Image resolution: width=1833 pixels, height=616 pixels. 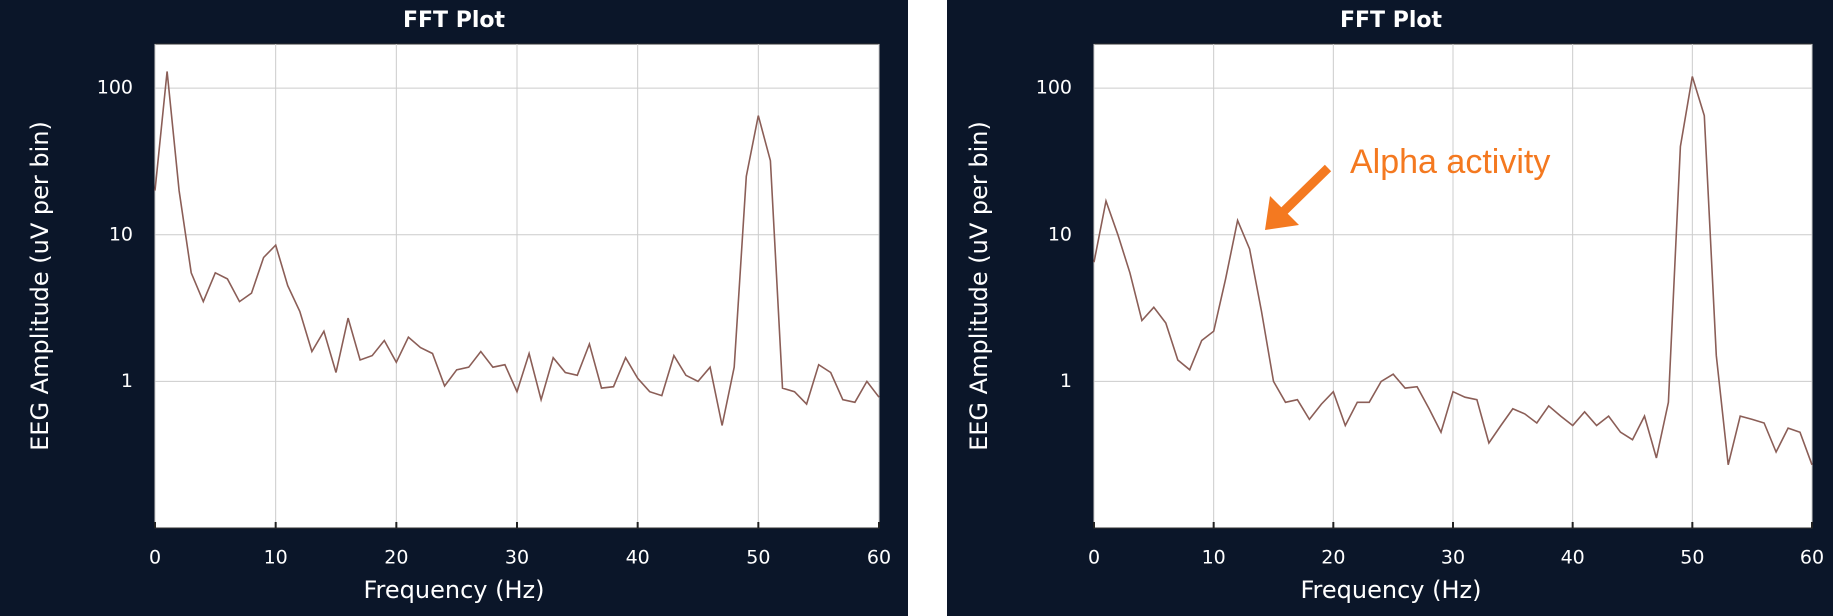 What do you see at coordinates (1450, 162) in the screenshot?
I see `annotation: Alpha activity` at bounding box center [1450, 162].